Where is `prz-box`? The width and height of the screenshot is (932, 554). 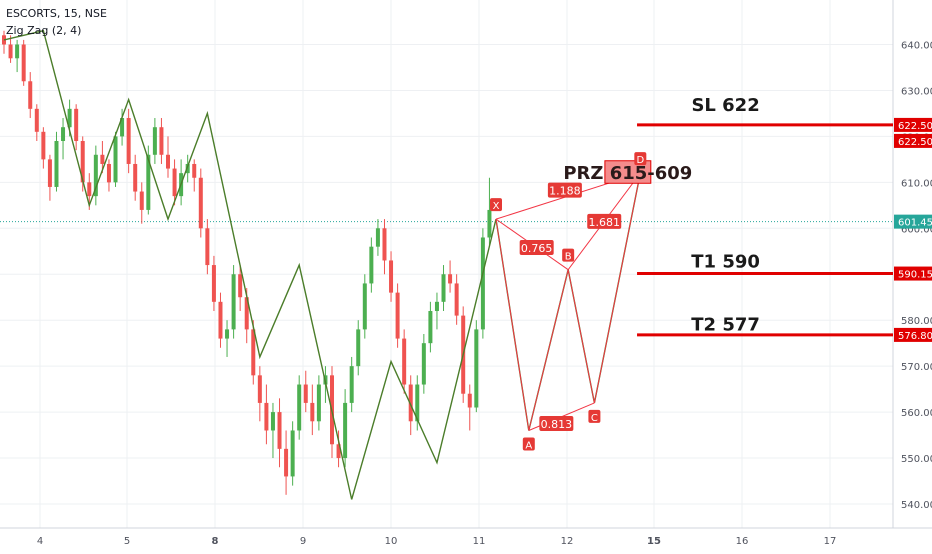 prz-box is located at coordinates (628, 172).